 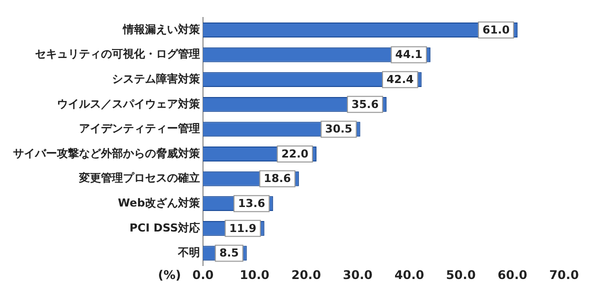 What do you see at coordinates (188, 253) in the screenshot?
I see `y-tick-label: 不明` at bounding box center [188, 253].